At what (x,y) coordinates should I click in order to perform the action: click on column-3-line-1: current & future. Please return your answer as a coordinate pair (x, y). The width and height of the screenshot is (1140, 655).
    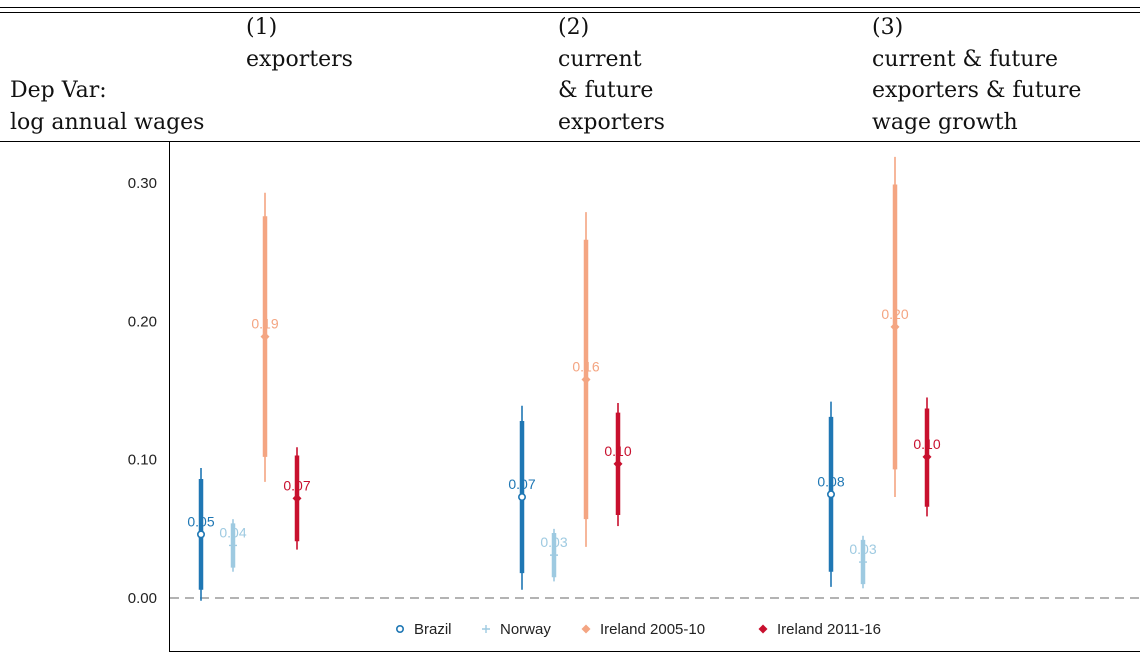
    Looking at the image, I should click on (965, 59).